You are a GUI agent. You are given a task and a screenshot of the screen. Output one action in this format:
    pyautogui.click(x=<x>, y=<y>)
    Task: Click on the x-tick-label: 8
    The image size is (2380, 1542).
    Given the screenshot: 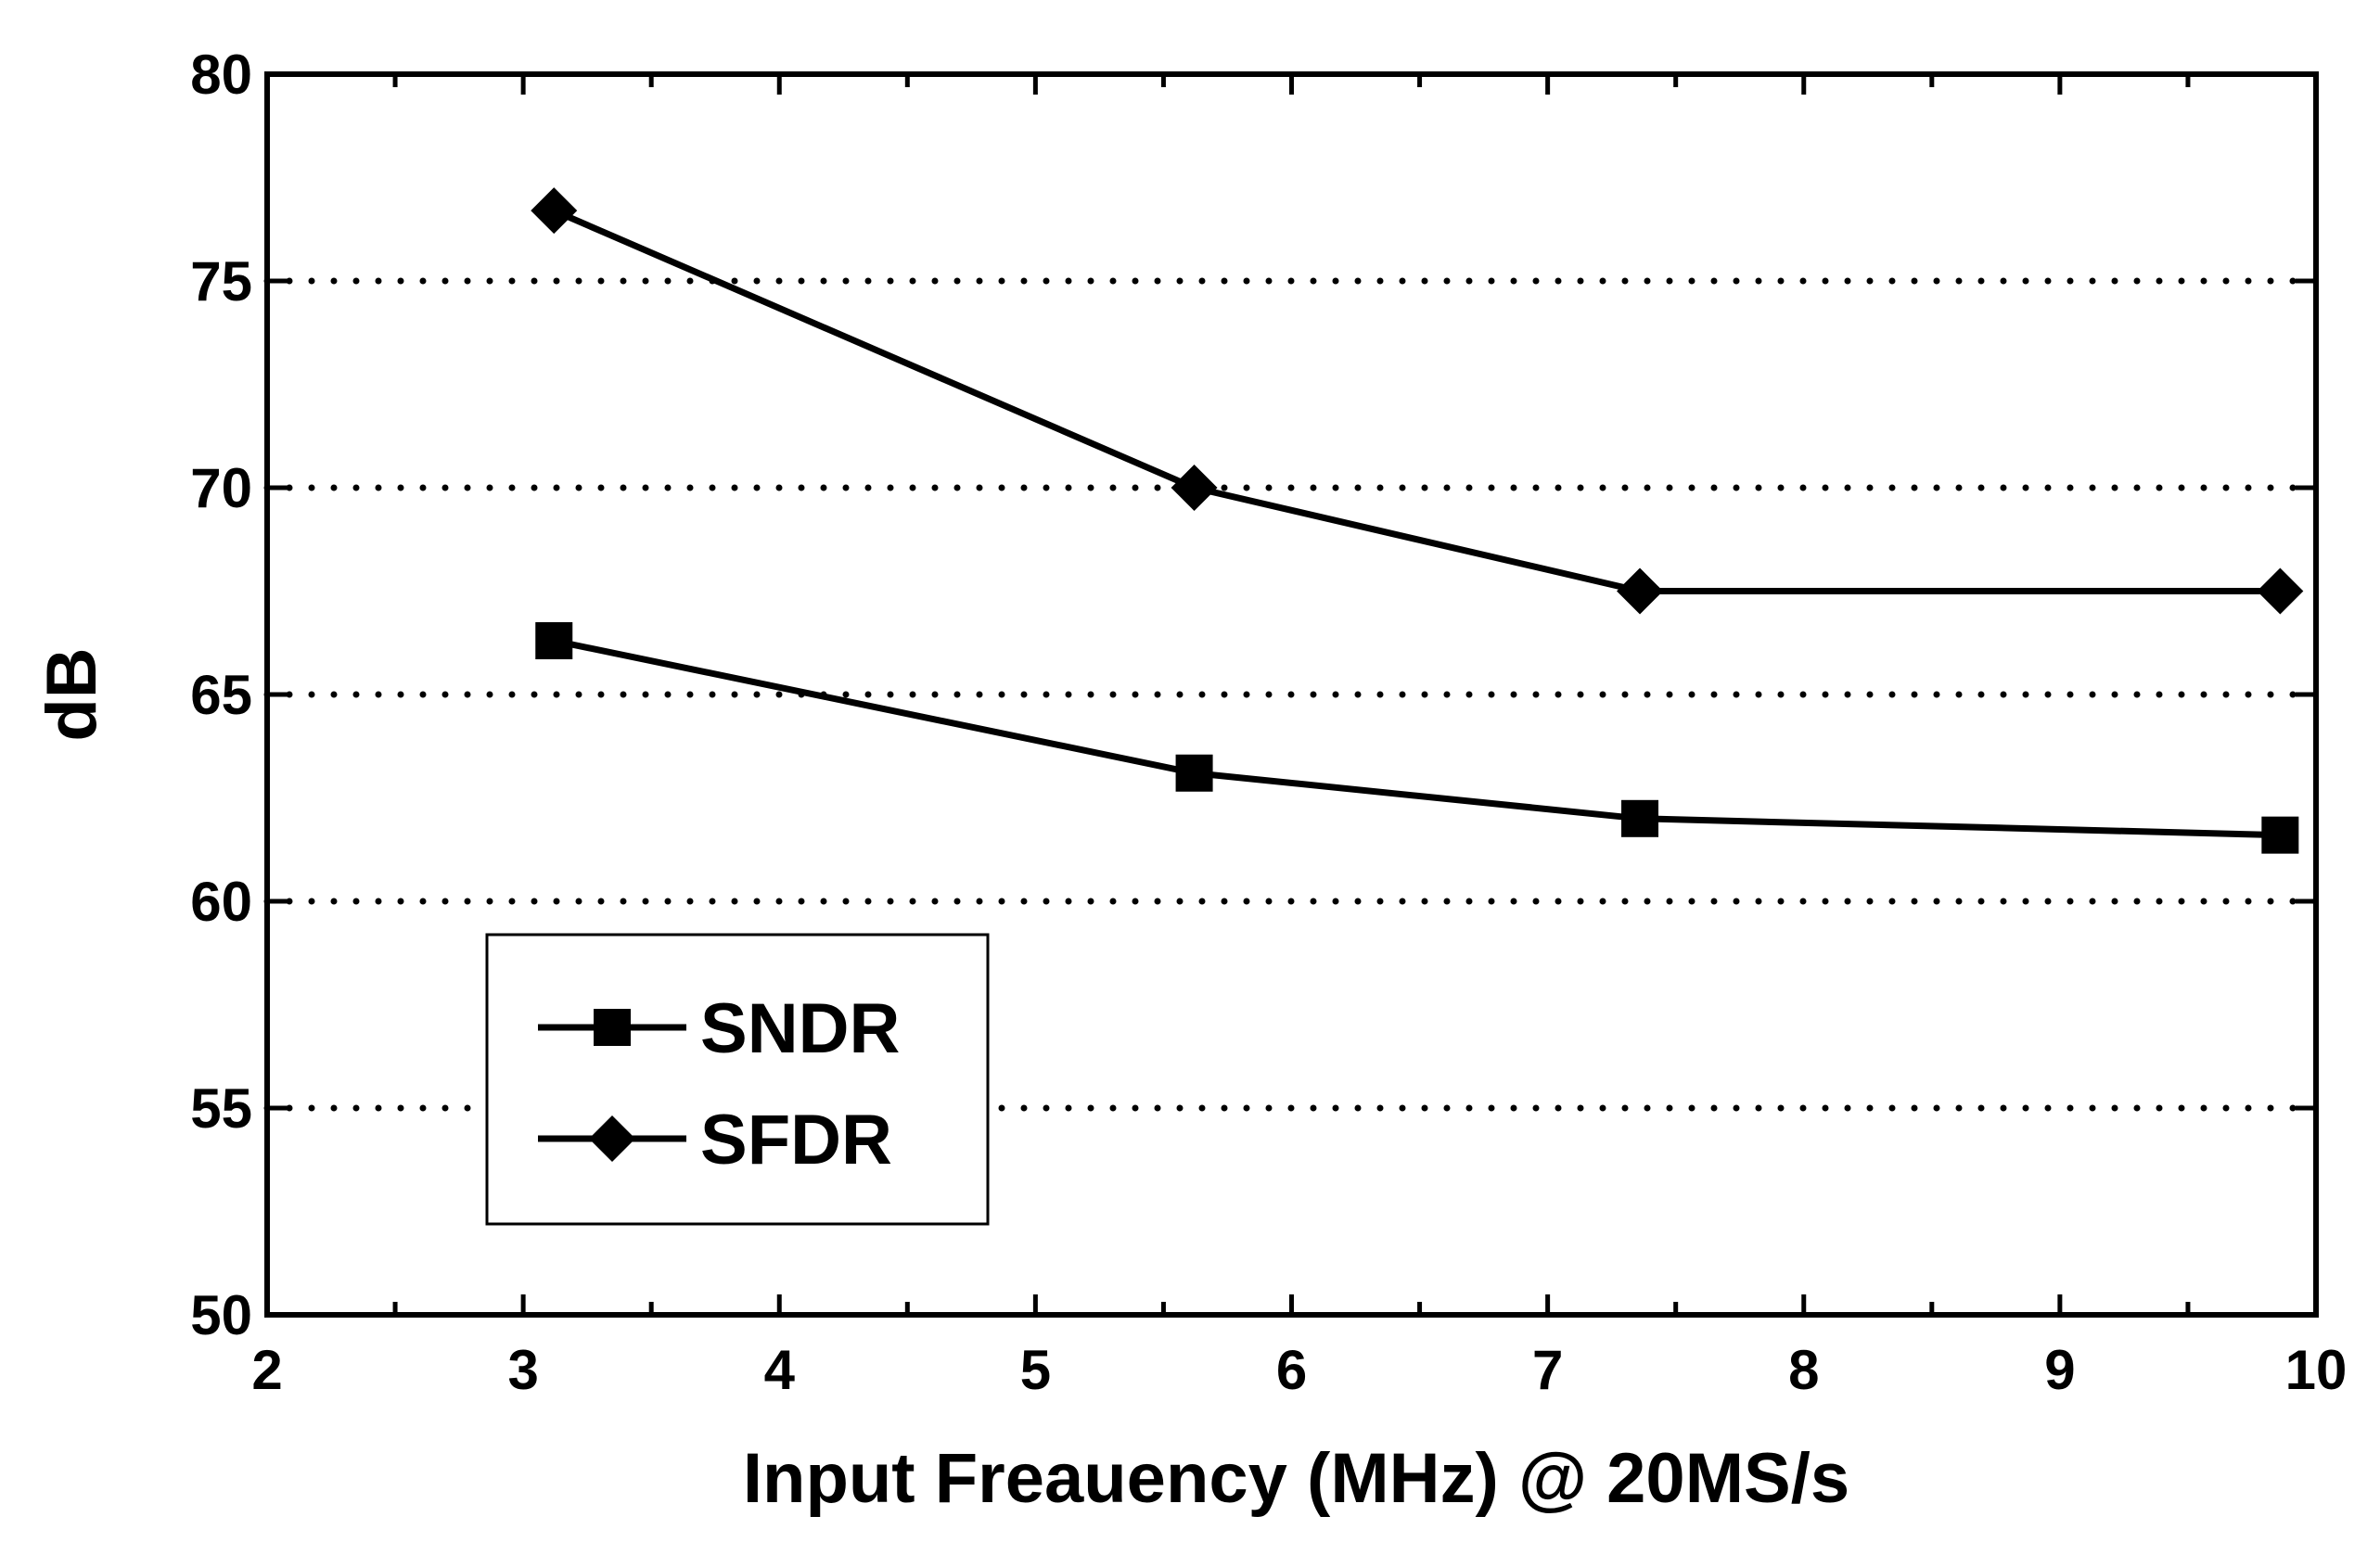 What is the action you would take?
    pyautogui.click(x=1803, y=1370)
    